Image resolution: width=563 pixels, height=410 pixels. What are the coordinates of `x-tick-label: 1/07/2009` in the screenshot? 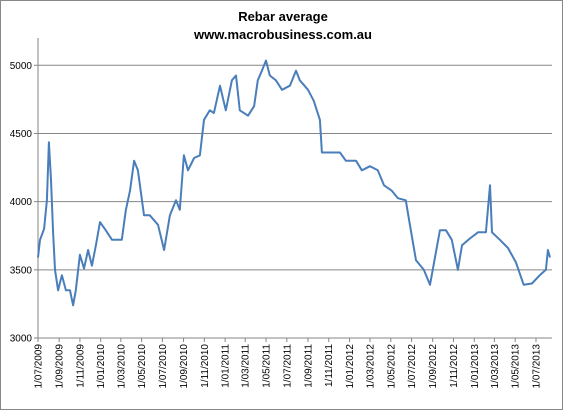 It's located at (39, 366).